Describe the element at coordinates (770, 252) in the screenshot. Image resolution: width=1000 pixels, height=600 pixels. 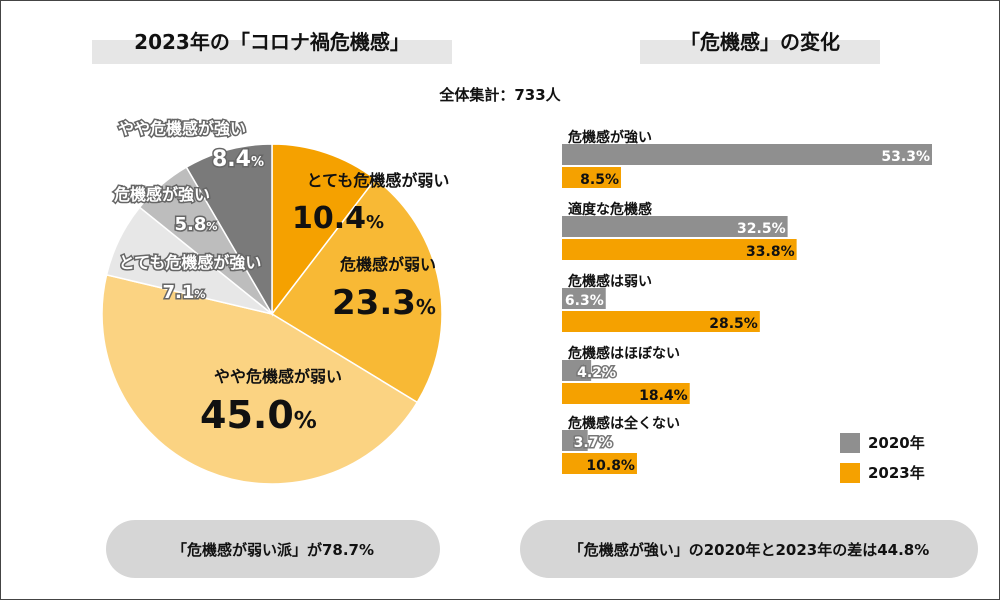
I see `bar-value-label: 33.8%` at that location.